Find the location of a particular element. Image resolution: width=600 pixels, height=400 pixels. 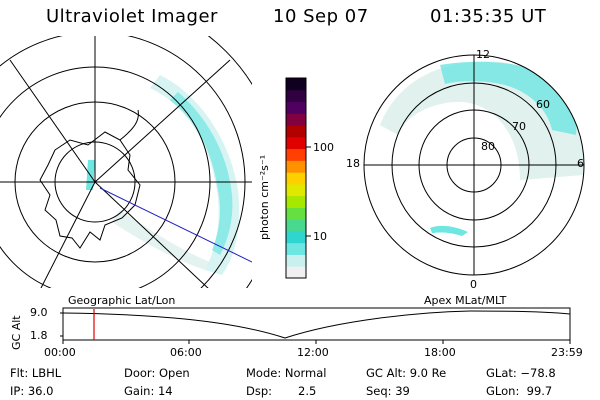

geographic-latitude: GLat: −78.8 is located at coordinates (521, 373).